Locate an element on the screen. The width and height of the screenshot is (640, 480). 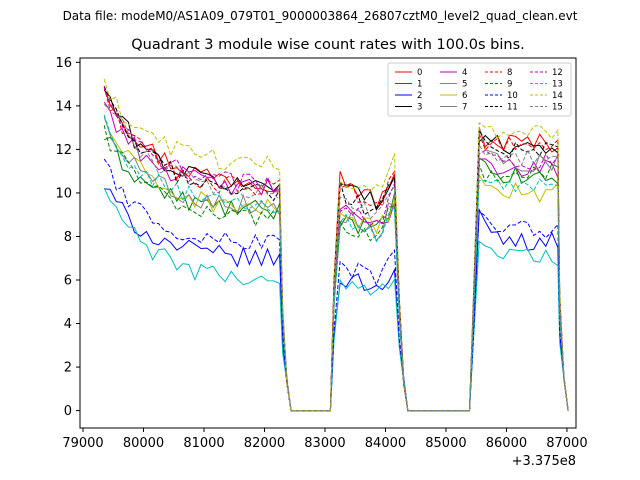
y-tick-label: 14 is located at coordinates (63, 106).